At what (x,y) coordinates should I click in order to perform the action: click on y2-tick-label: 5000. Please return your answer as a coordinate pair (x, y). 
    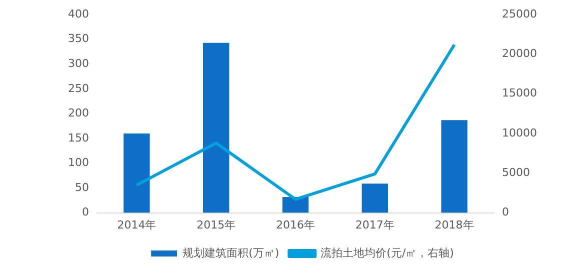
    Looking at the image, I should click on (516, 173).